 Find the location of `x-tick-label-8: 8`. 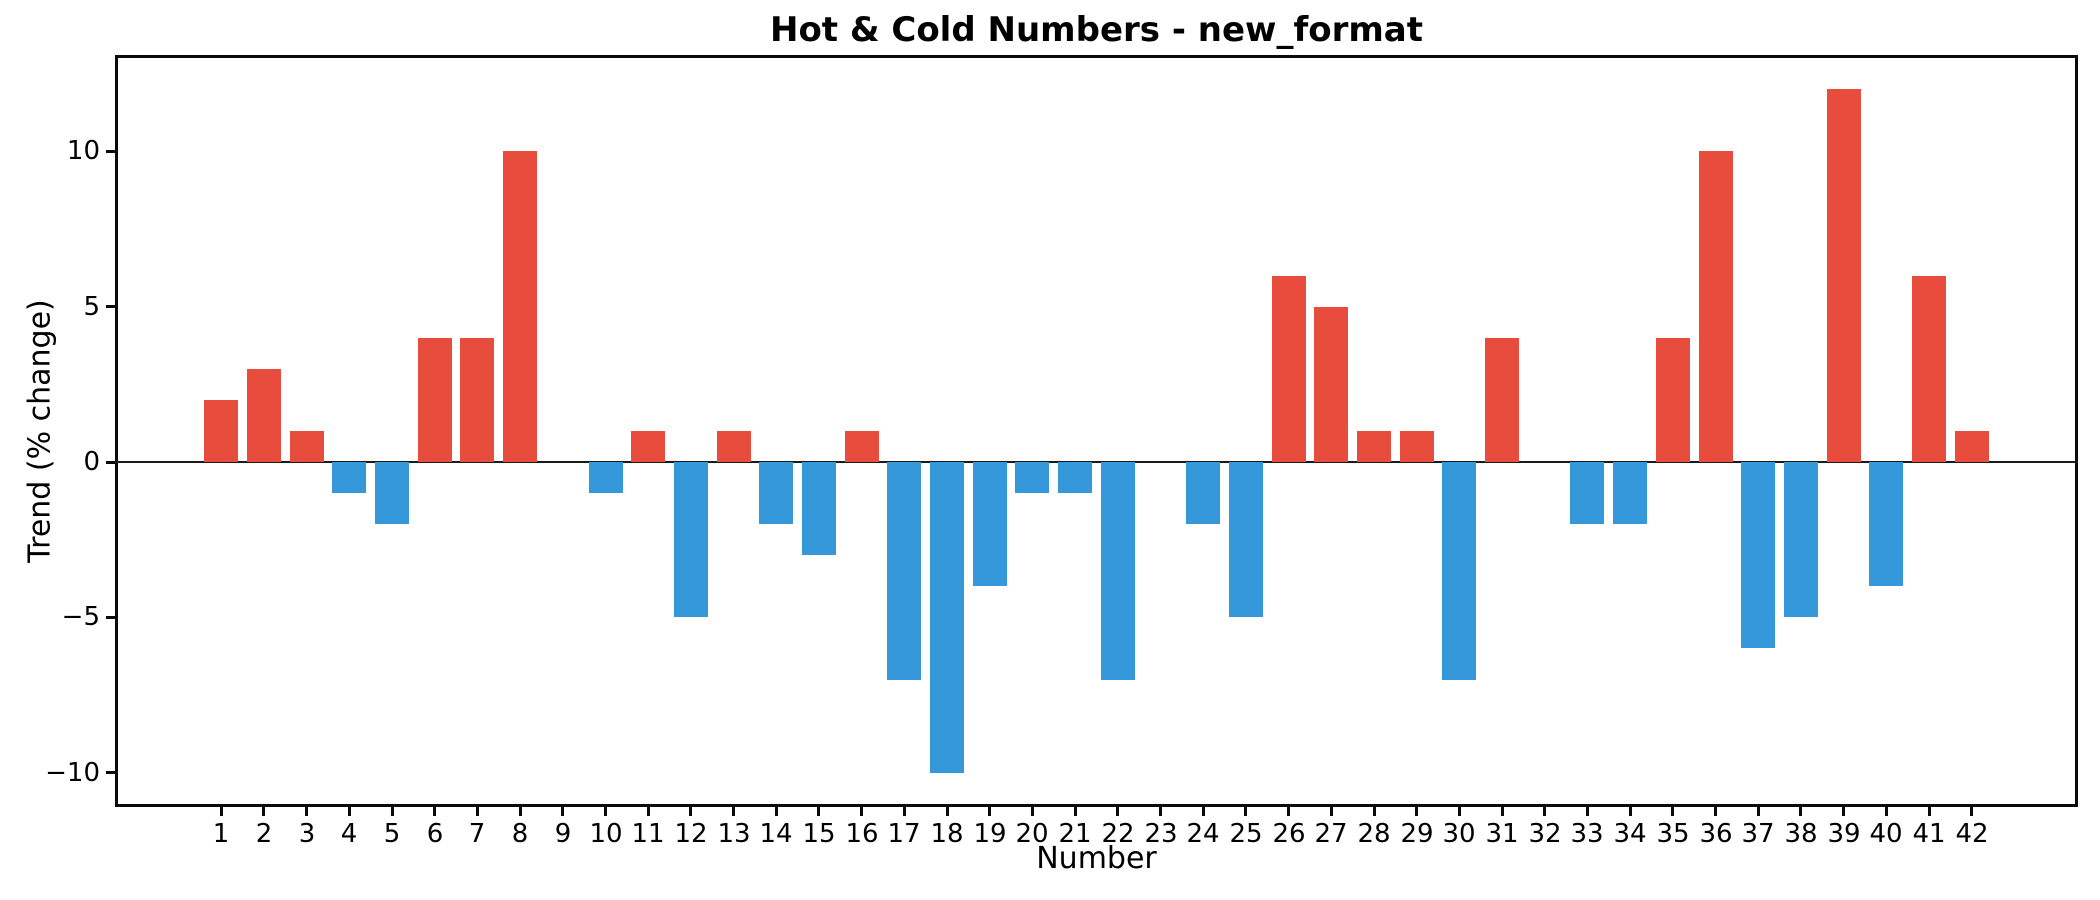

x-tick-label-8: 8 is located at coordinates (520, 834).